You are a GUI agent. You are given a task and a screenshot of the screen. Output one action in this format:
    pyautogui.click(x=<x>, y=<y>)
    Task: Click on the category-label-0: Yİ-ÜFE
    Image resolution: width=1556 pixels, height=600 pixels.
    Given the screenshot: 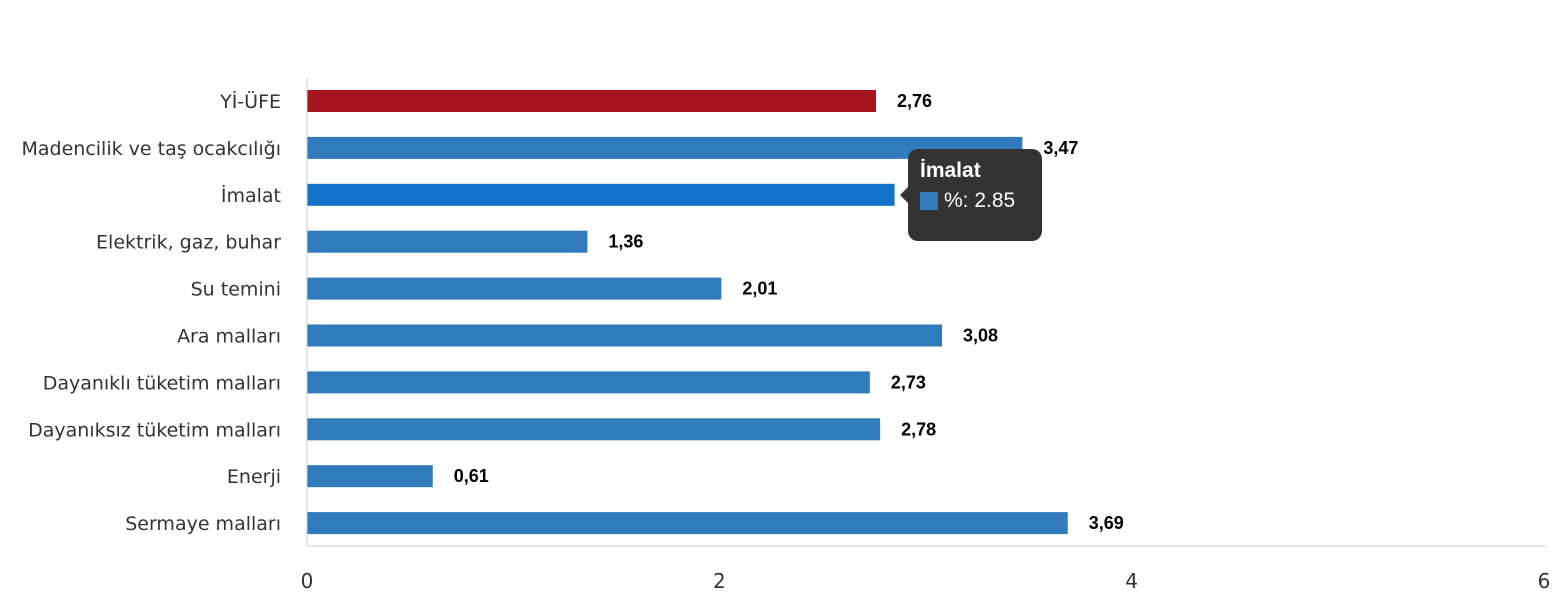 What is the action you would take?
    pyautogui.click(x=250, y=101)
    